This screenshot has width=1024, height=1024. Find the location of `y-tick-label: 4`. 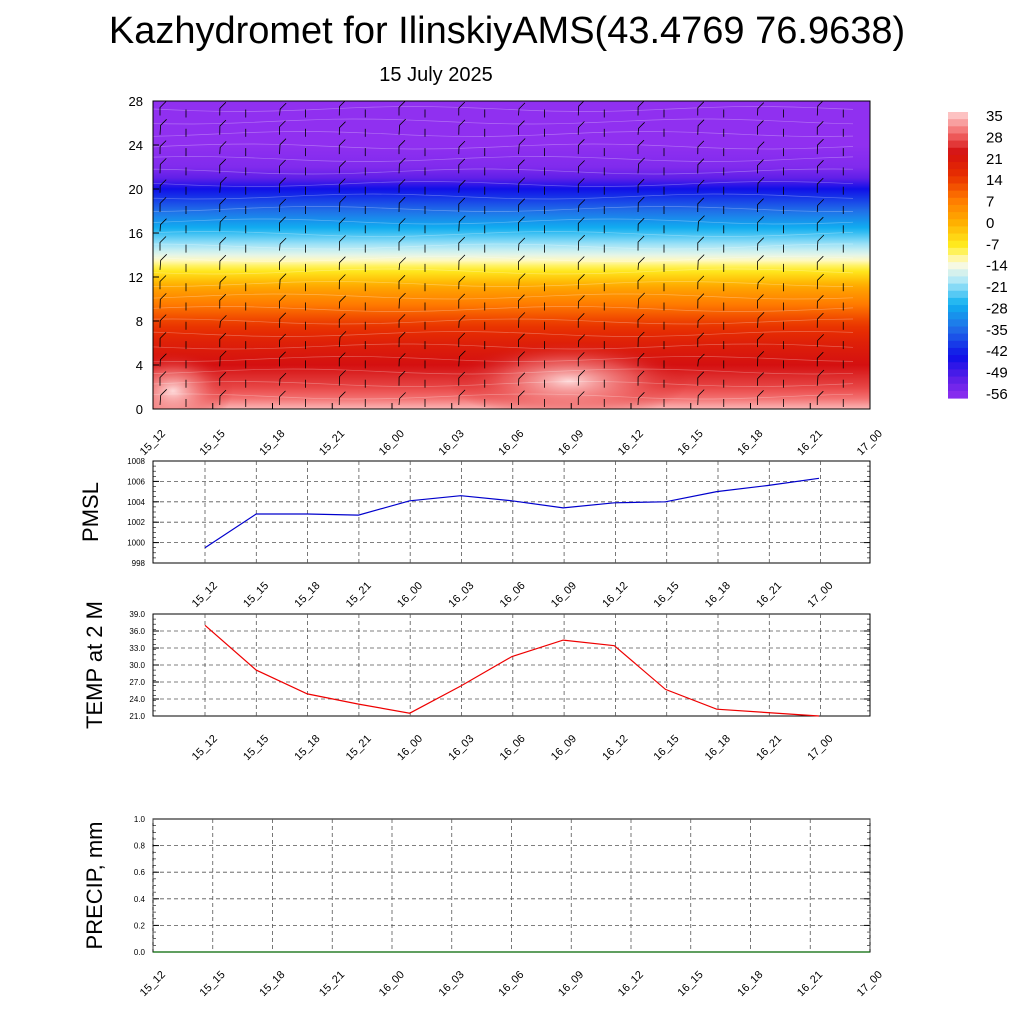

y-tick-label: 4 is located at coordinates (139, 365).